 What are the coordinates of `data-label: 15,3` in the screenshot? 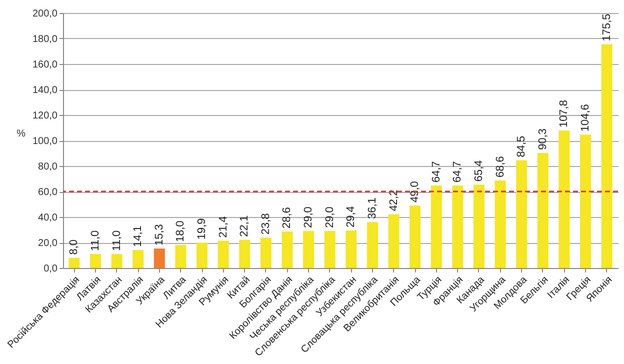 It's located at (159, 235).